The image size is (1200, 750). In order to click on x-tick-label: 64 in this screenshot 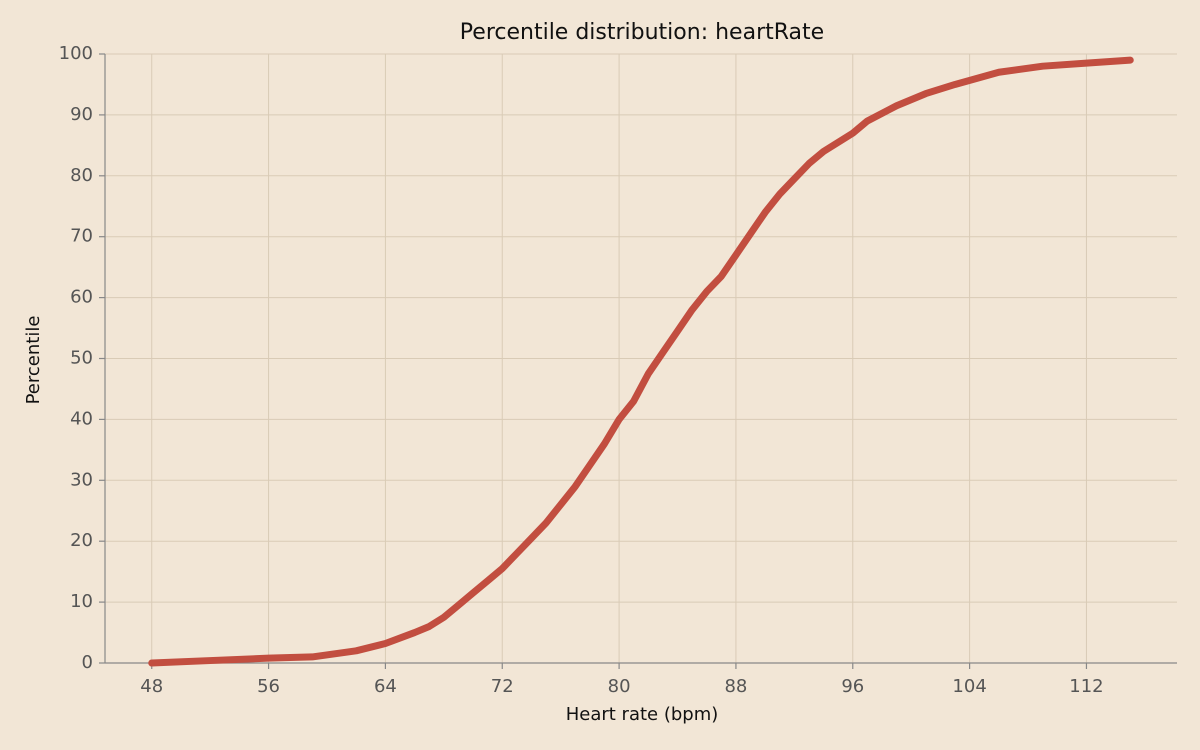, I will do `click(385, 686)`.